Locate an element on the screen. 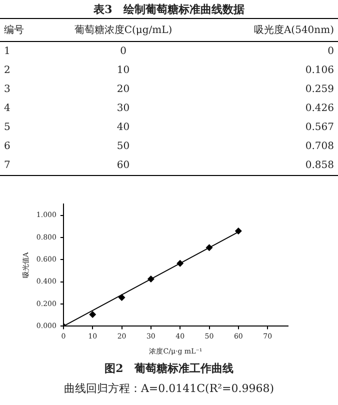 This screenshot has width=338, height=405. text: 曲线回归方程：A=0.0141C(R²=0.9968) is located at coordinates (169, 388).